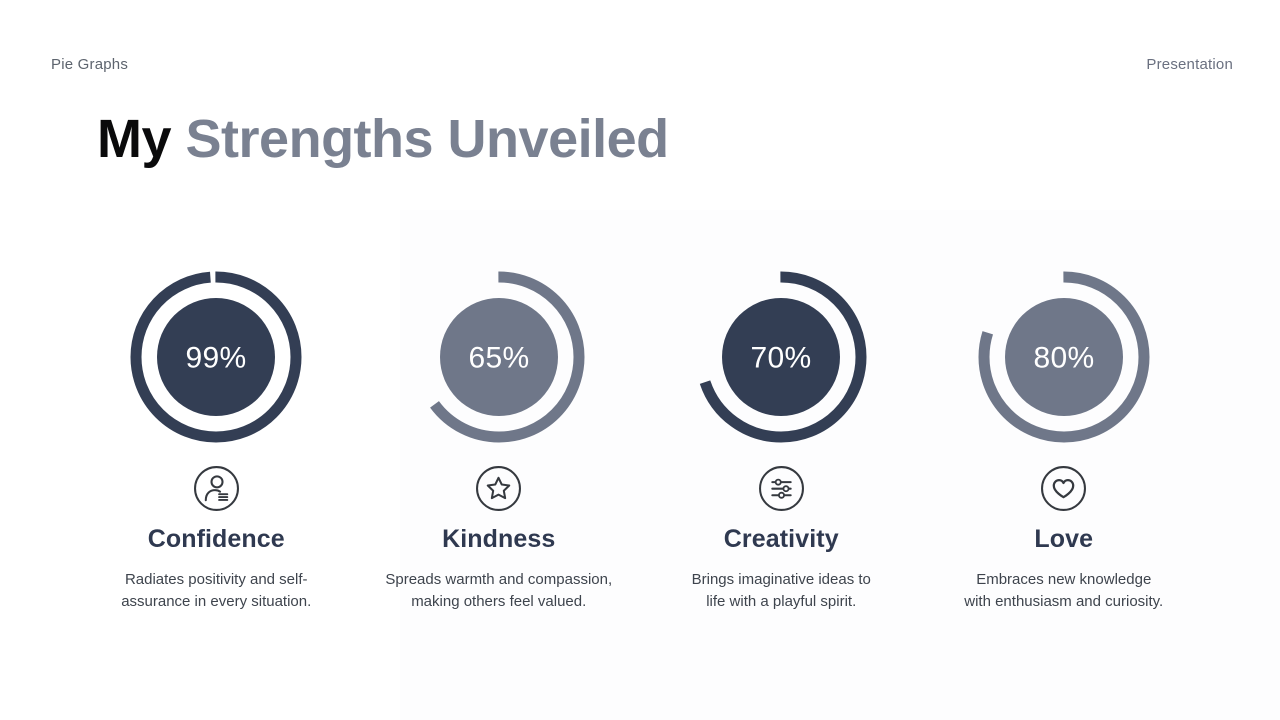  I want to click on slide-title-rest: Strengths Unveiled, so click(427, 139).